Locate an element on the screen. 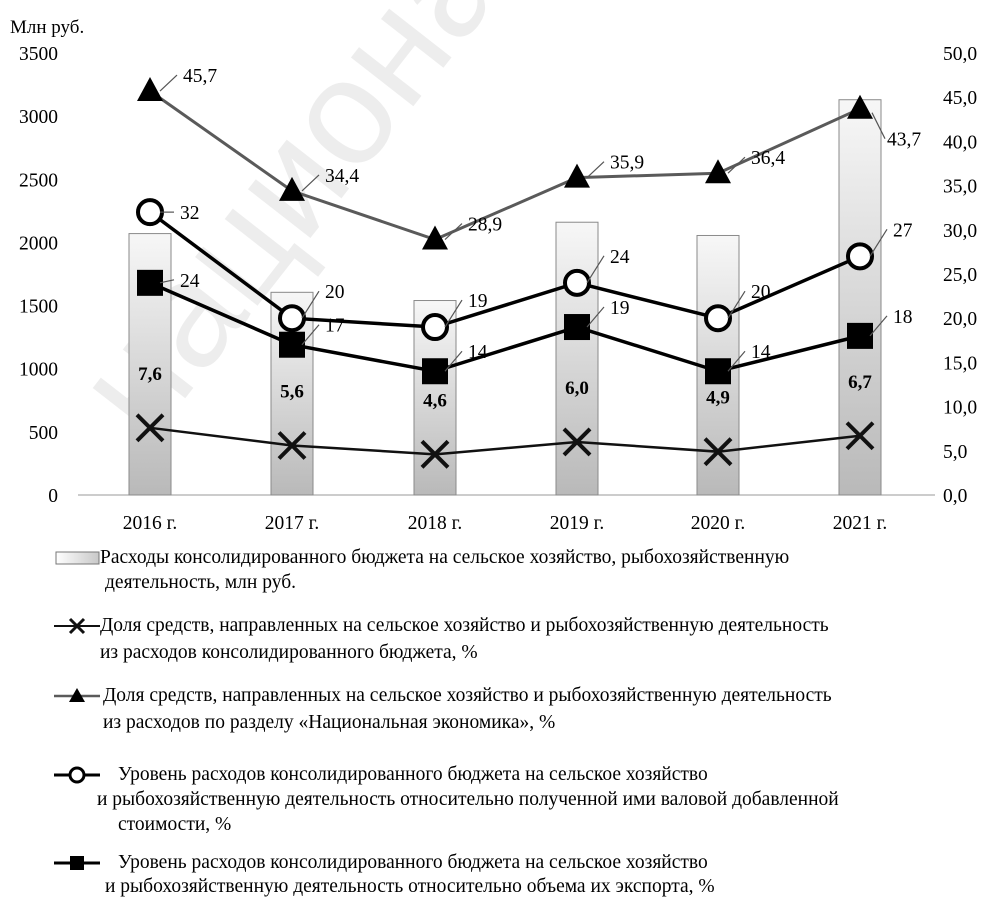 This screenshot has width=994, height=901. data-label-circle: 24 is located at coordinates (620, 257).